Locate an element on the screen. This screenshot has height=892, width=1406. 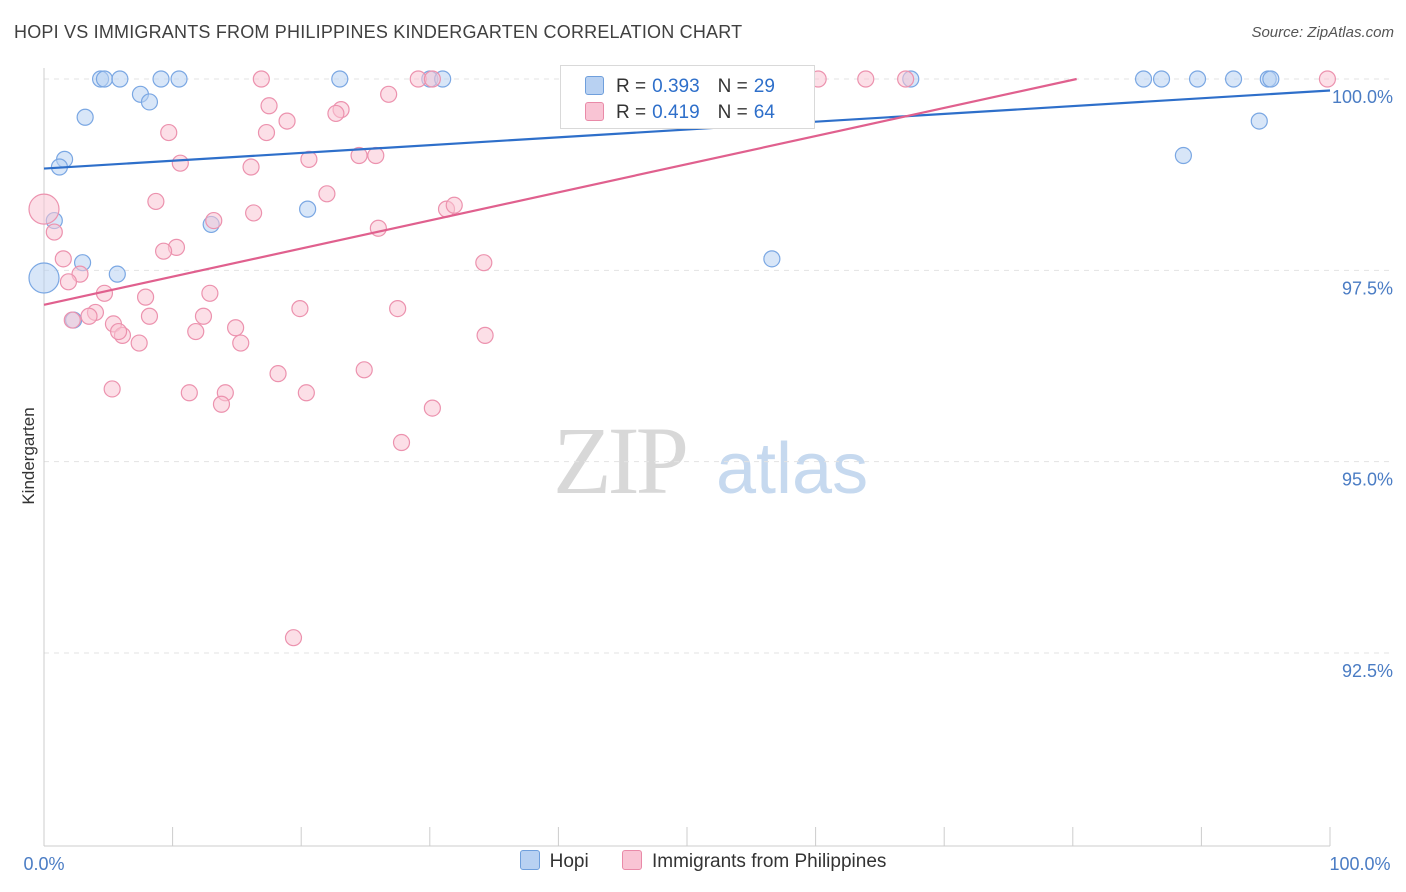
y-axis-title: Kindergarten is located at coordinates (28, 455).